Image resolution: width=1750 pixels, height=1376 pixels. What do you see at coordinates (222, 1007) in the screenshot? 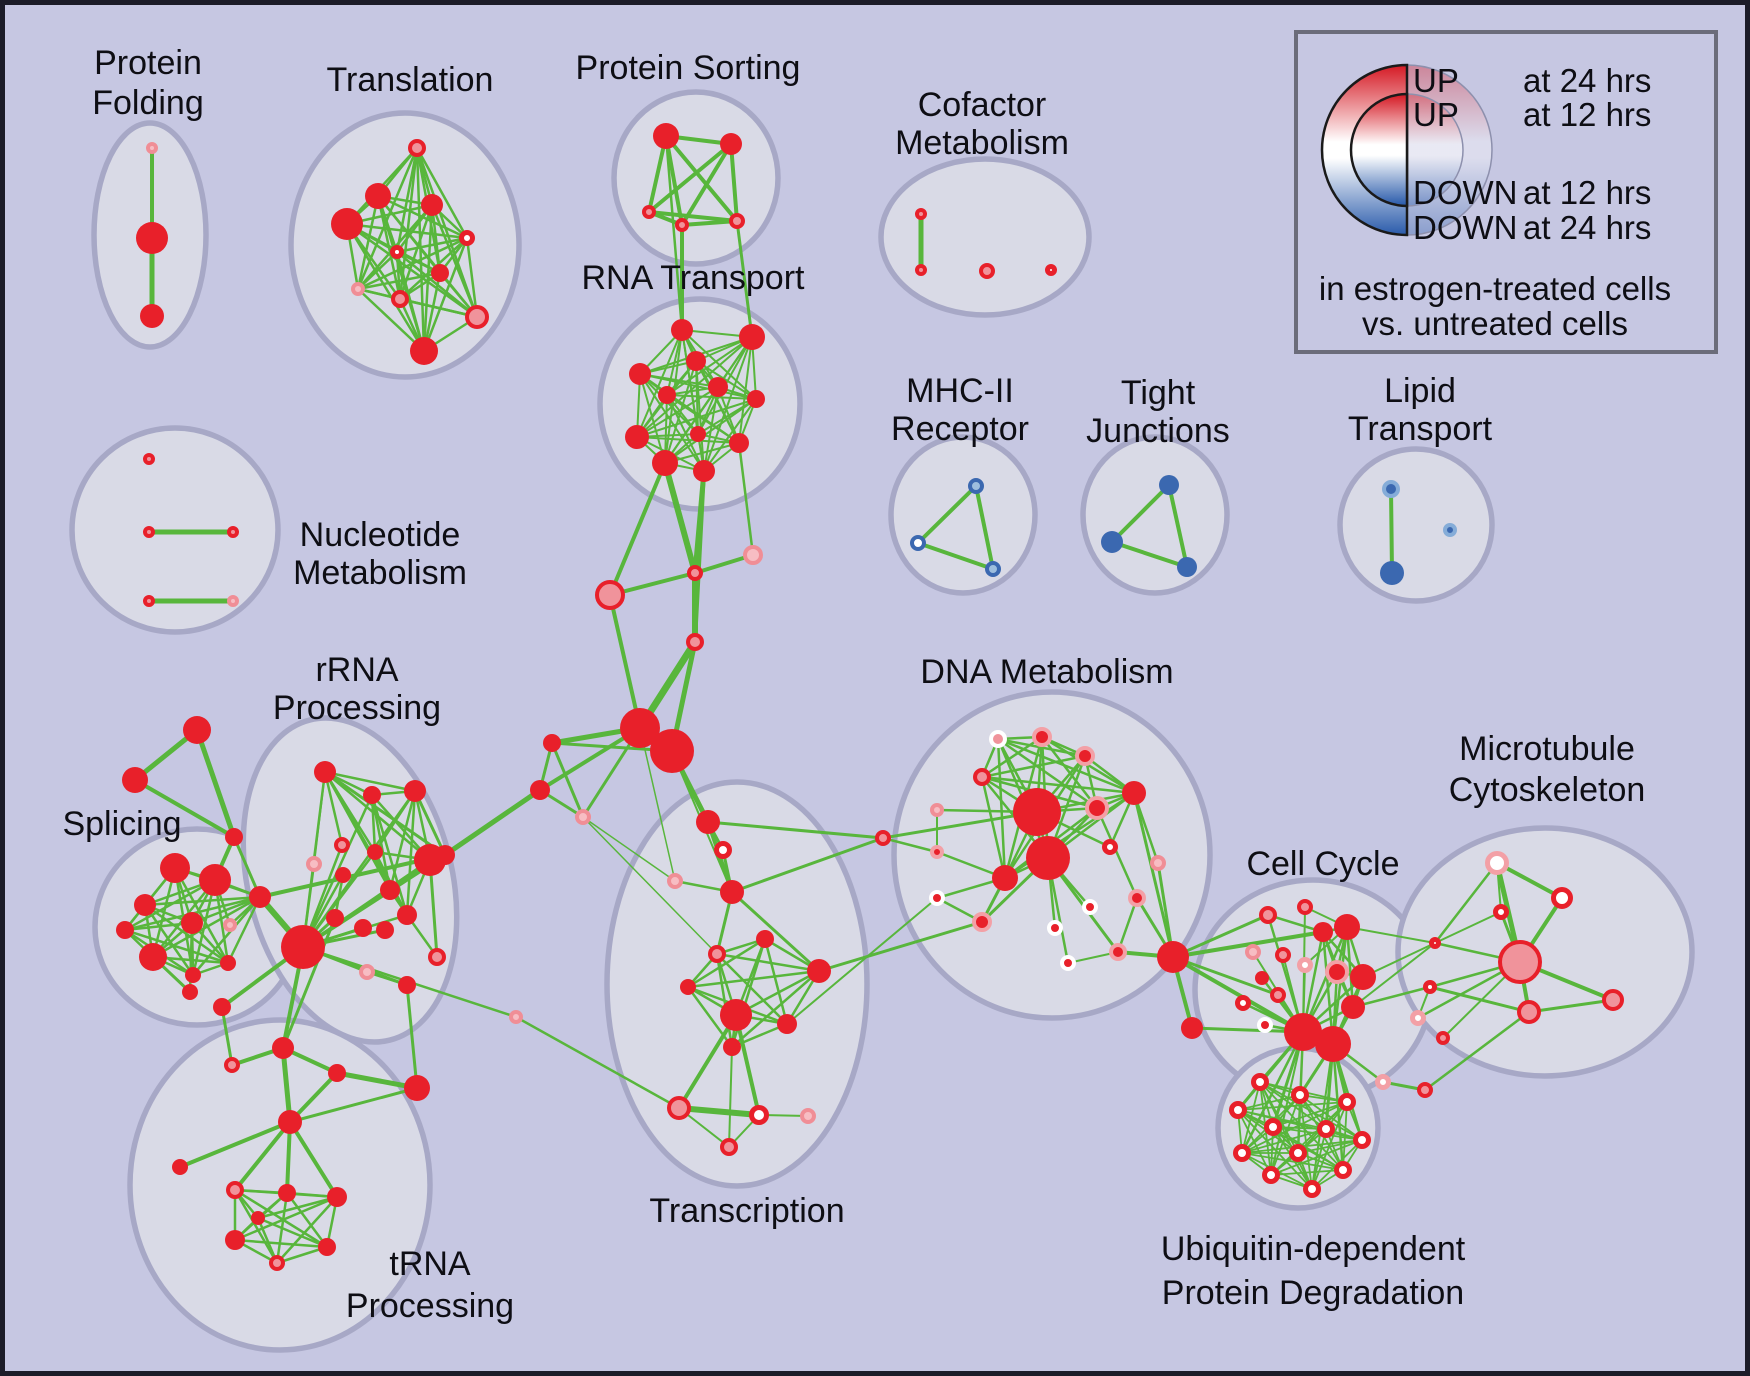
I see `gene-node-g17` at bounding box center [222, 1007].